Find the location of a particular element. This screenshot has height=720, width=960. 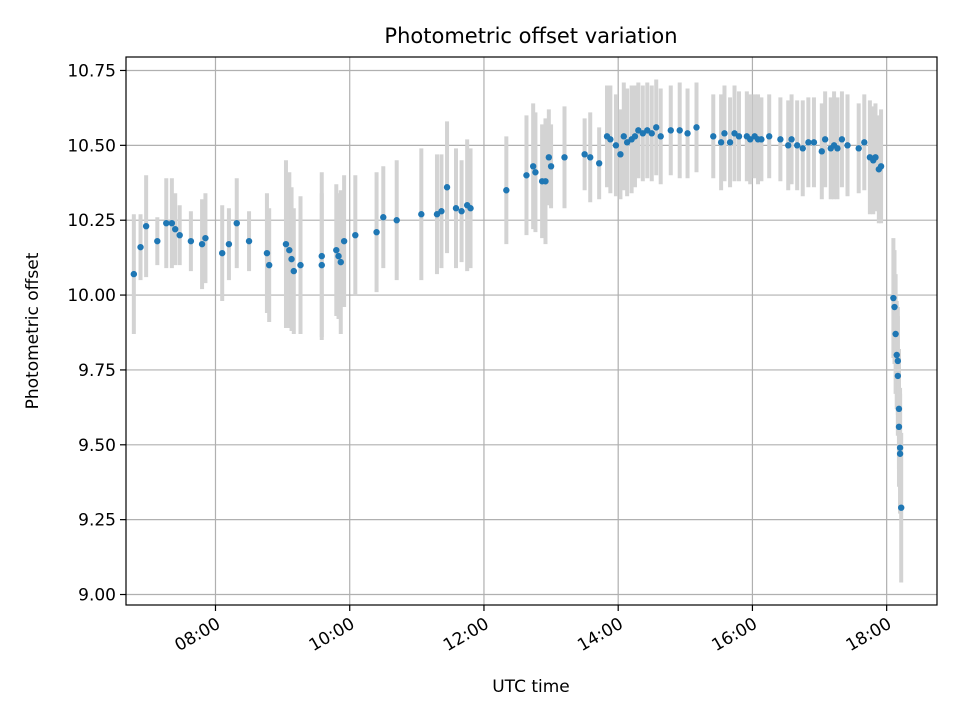

x-axis-label: UTC time is located at coordinates (531, 687).